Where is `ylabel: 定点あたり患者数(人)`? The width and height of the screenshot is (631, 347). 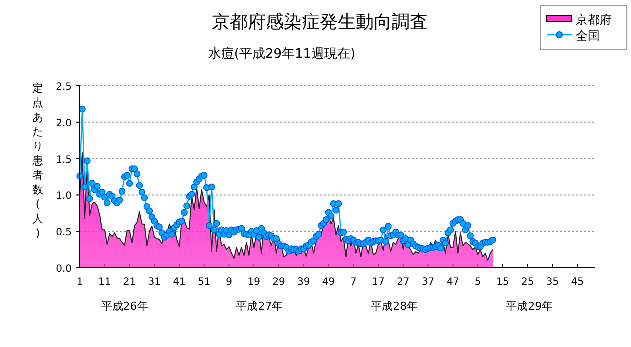 ylabel: 定点あたり患者数(人) is located at coordinates (38, 161).